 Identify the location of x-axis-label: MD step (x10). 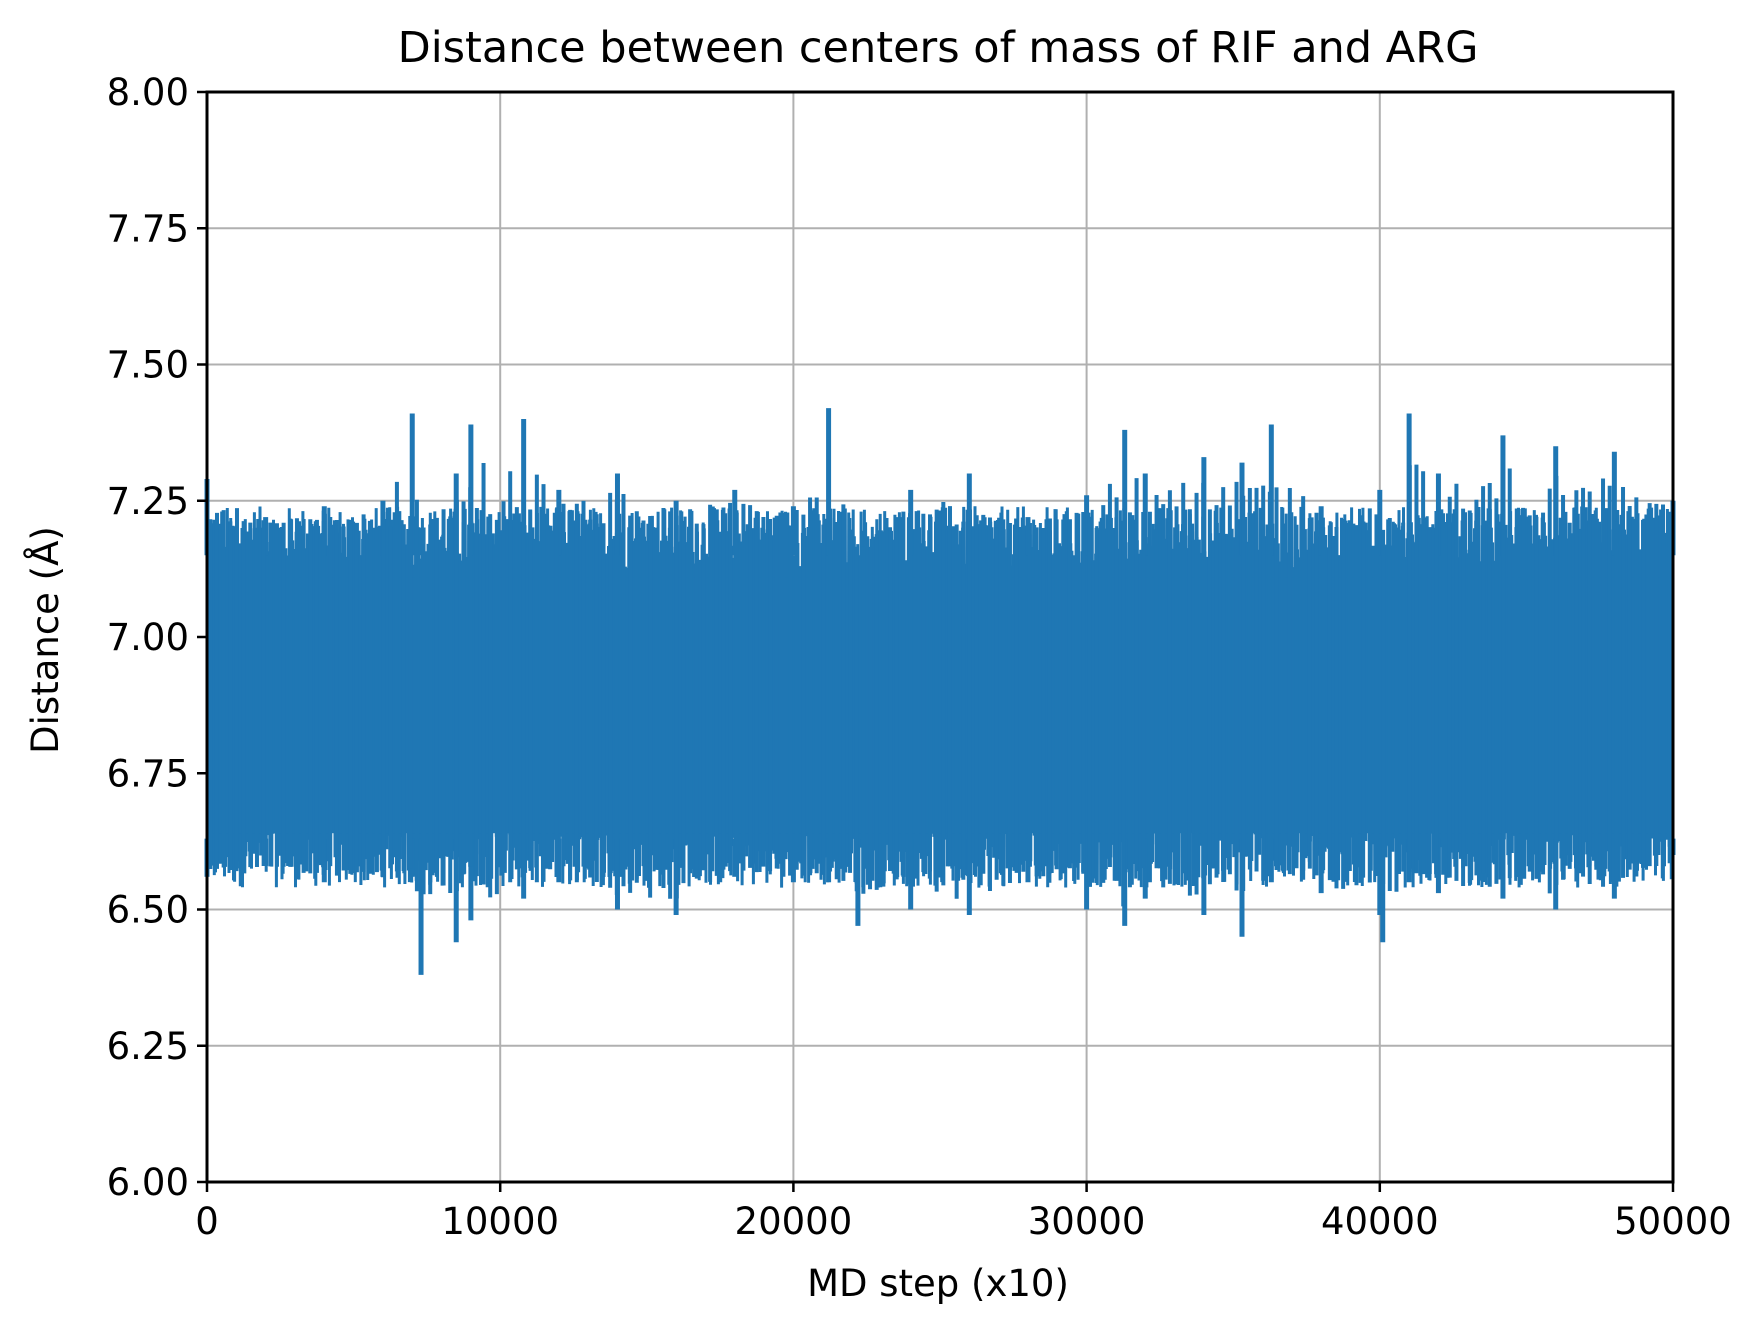
(938, 1283).